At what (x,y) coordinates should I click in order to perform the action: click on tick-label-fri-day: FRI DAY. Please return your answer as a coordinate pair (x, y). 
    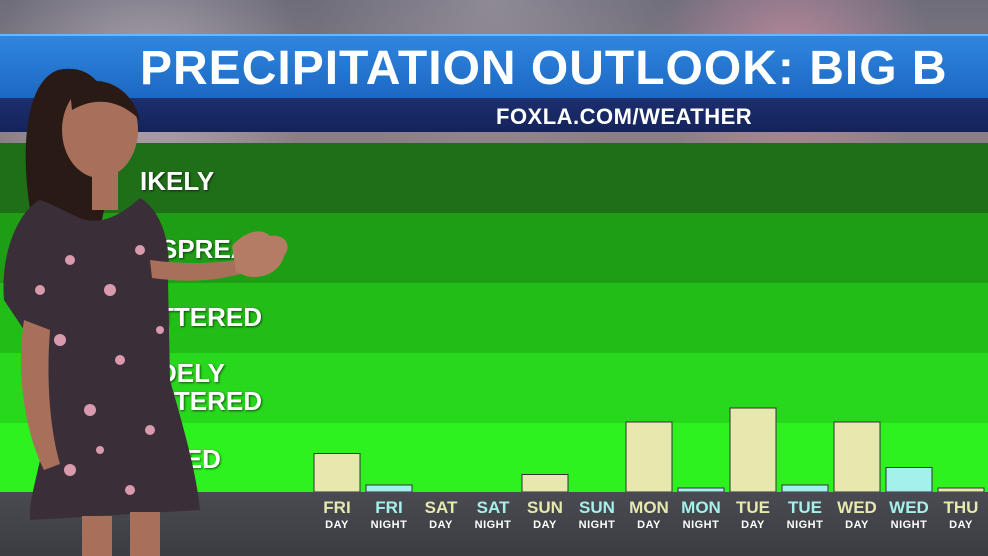
    Looking at the image, I should click on (337, 515).